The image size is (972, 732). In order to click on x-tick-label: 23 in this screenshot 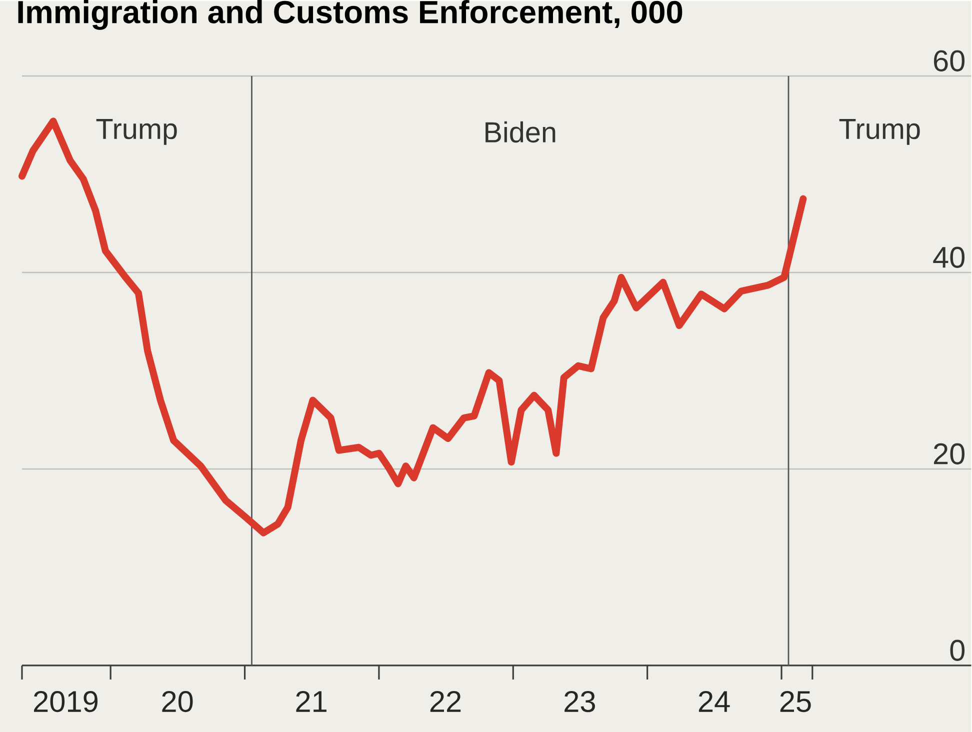, I will do `click(579, 701)`.